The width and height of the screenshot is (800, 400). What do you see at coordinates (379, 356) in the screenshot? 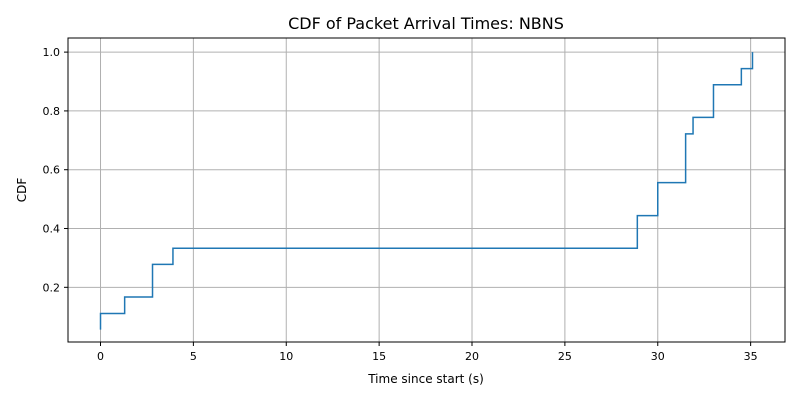
I see `x-tick-label: 15` at bounding box center [379, 356].